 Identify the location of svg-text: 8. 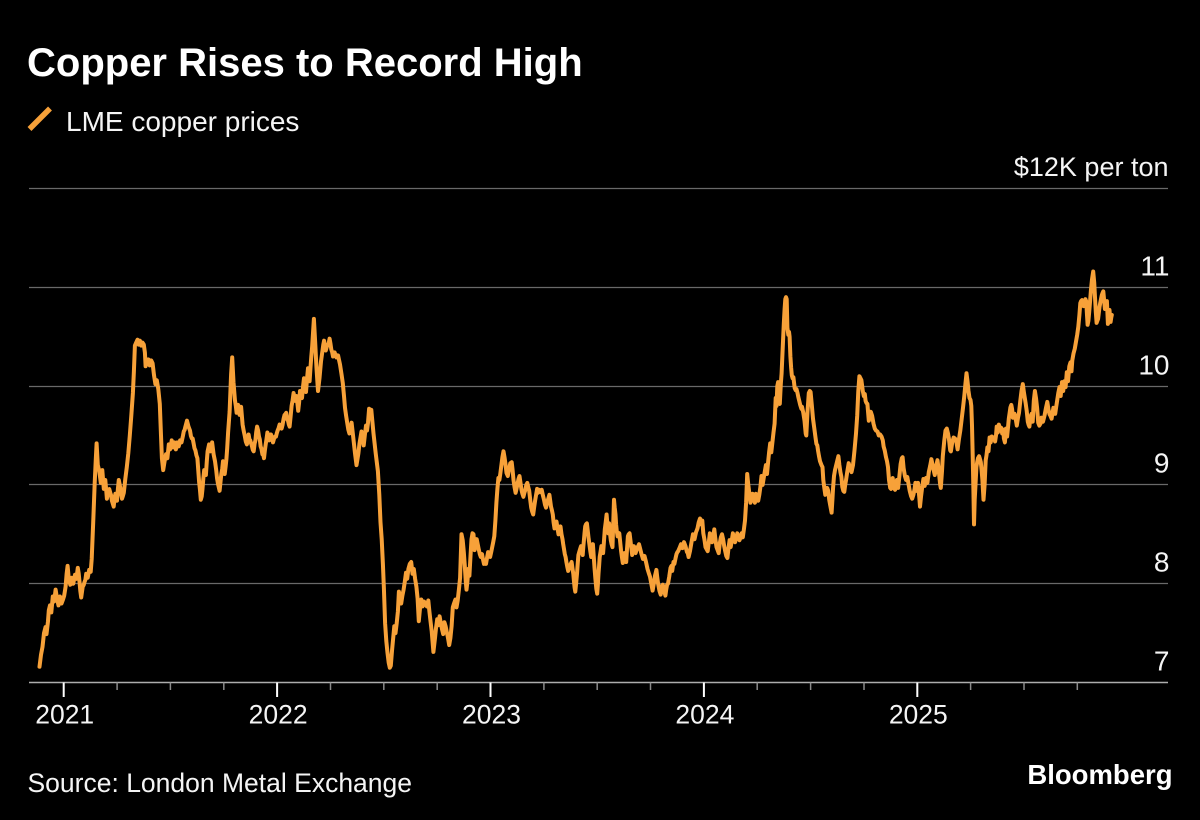
(1162, 562).